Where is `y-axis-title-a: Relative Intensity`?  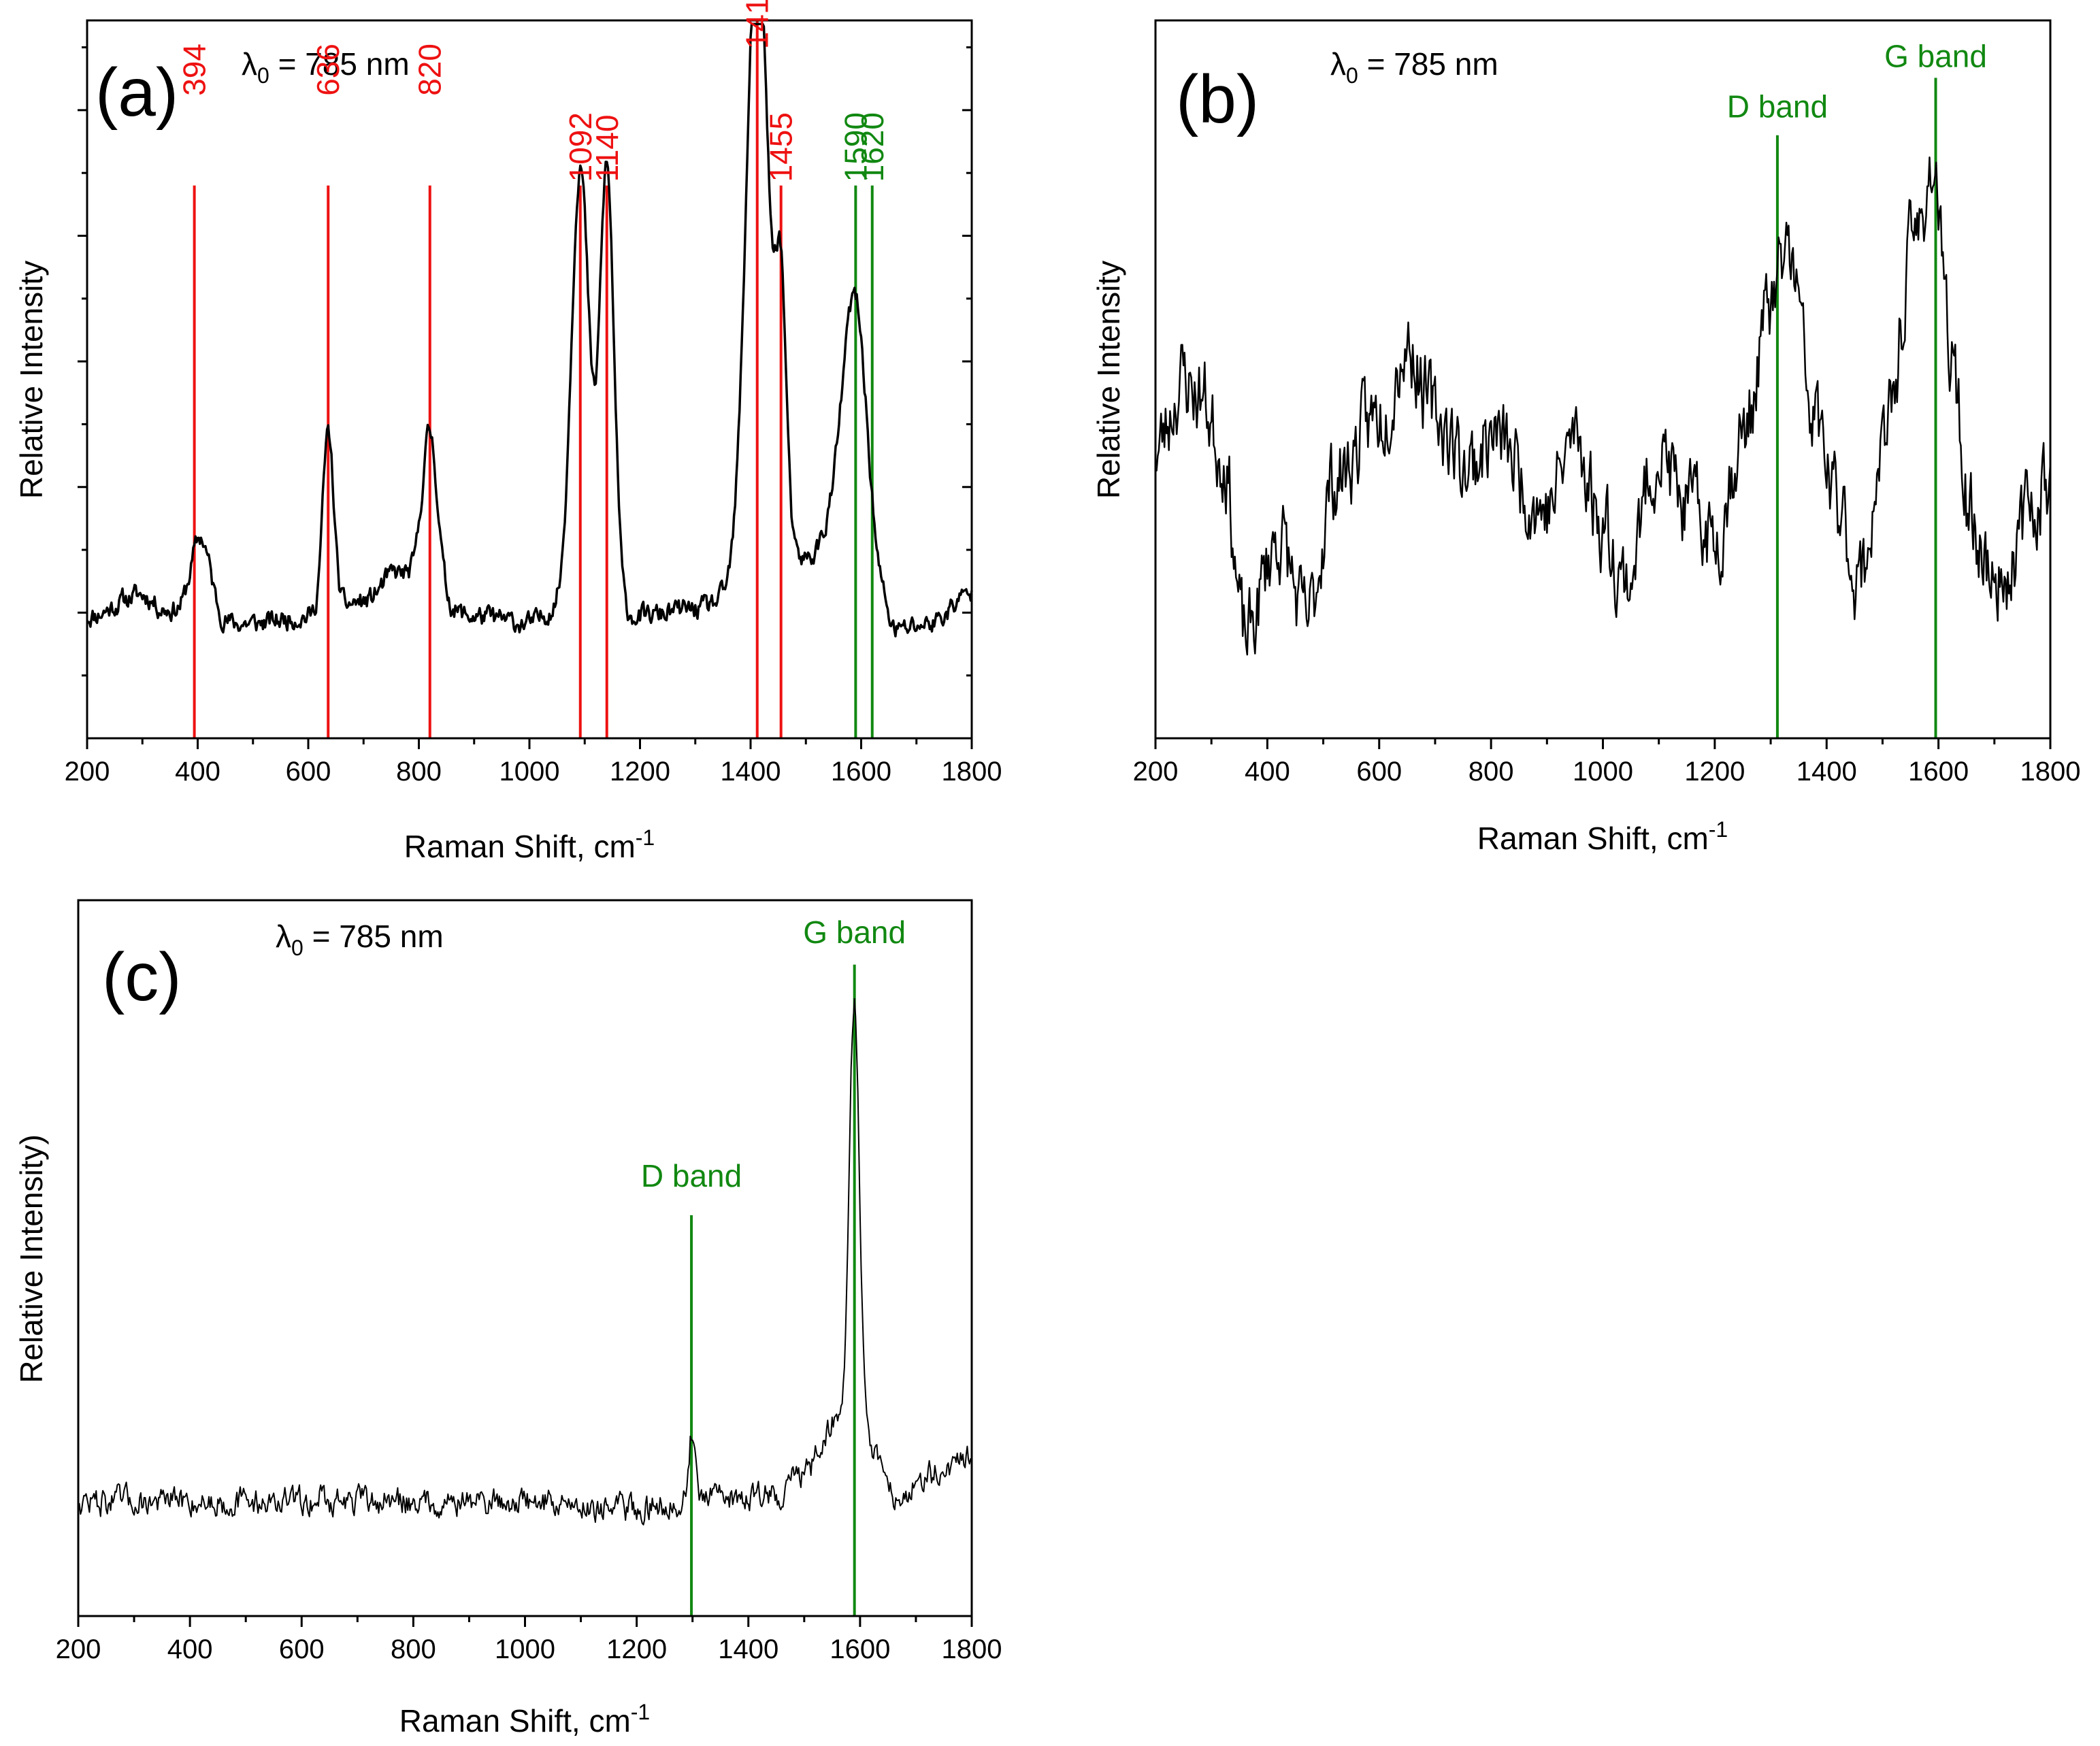 y-axis-title-a: Relative Intensity is located at coordinates (31, 380).